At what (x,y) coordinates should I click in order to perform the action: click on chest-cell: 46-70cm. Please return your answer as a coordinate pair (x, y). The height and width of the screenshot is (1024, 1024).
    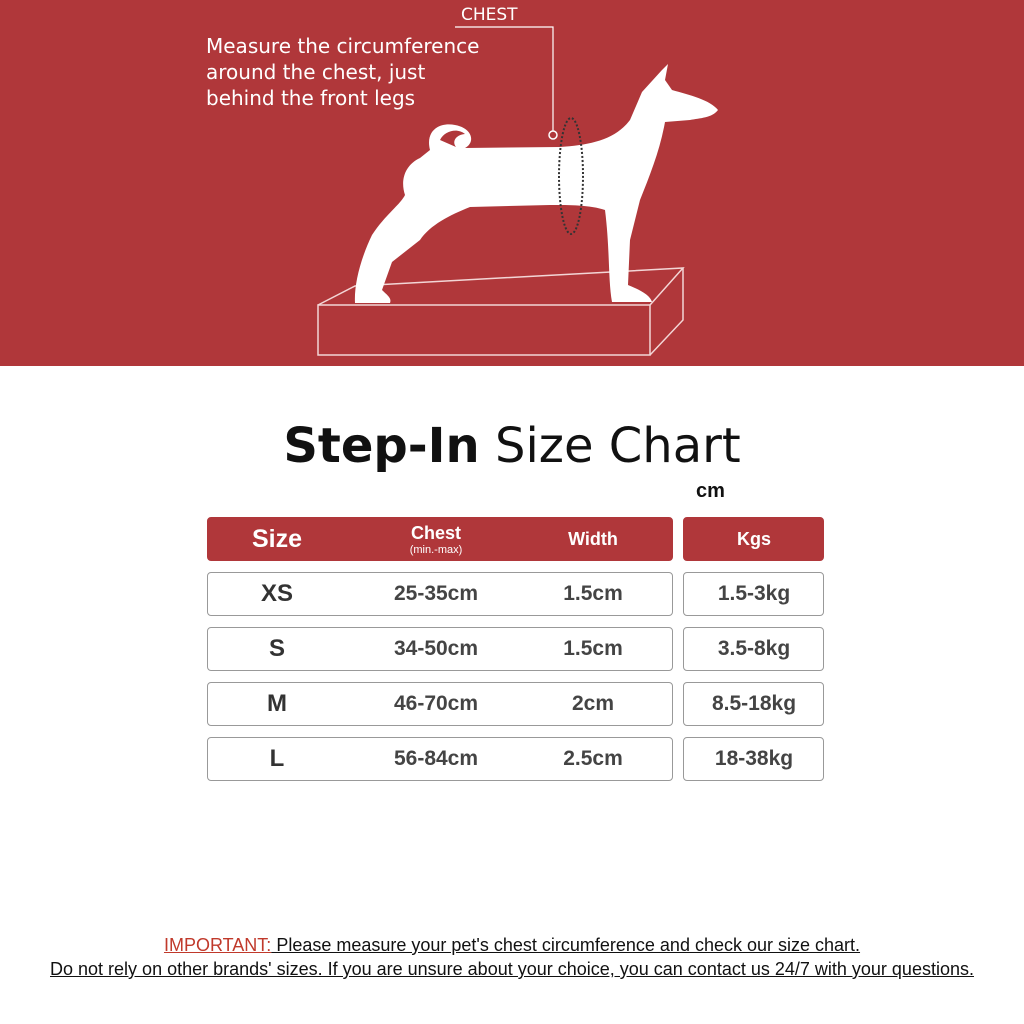
    Looking at the image, I should click on (436, 703).